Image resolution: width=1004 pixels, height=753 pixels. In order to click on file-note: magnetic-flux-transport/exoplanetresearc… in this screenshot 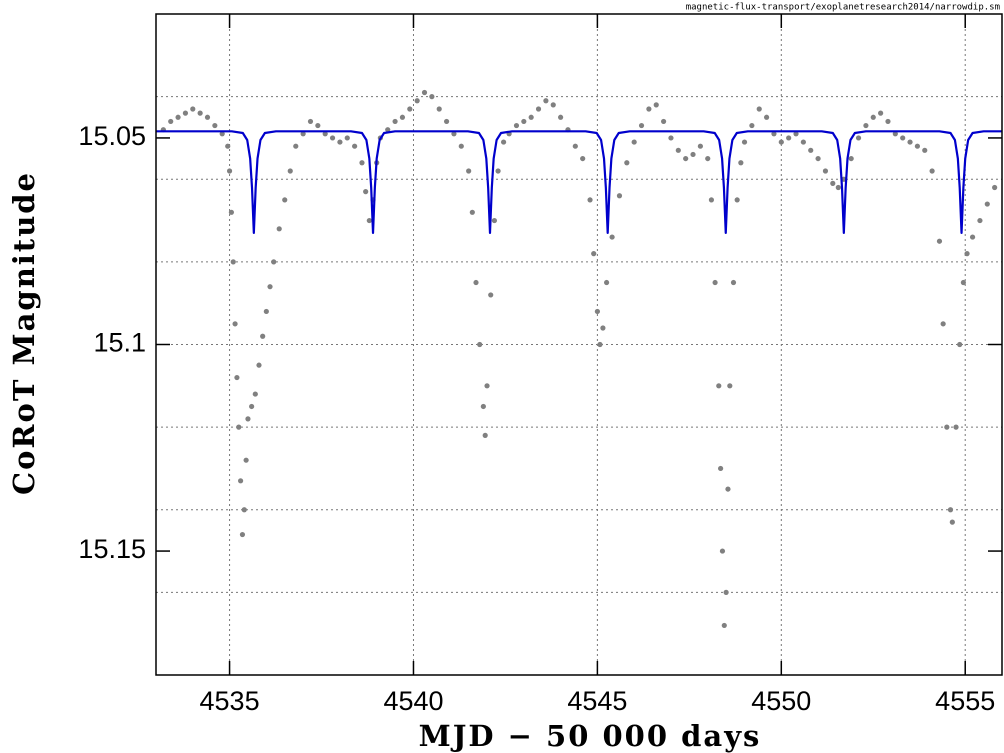, I will do `click(843, 8)`.